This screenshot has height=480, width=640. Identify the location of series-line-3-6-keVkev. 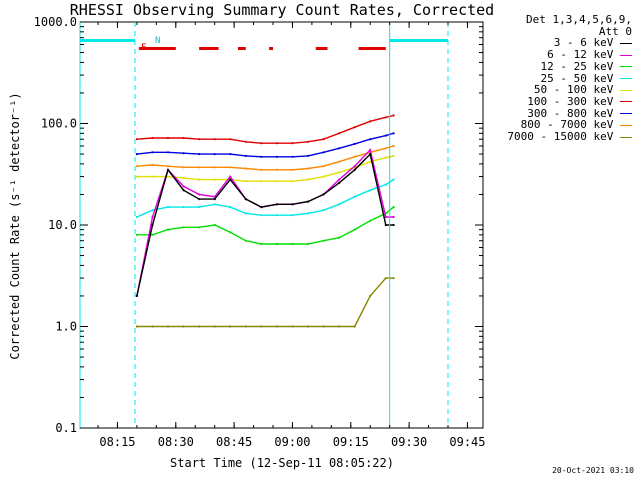
(265, 224).